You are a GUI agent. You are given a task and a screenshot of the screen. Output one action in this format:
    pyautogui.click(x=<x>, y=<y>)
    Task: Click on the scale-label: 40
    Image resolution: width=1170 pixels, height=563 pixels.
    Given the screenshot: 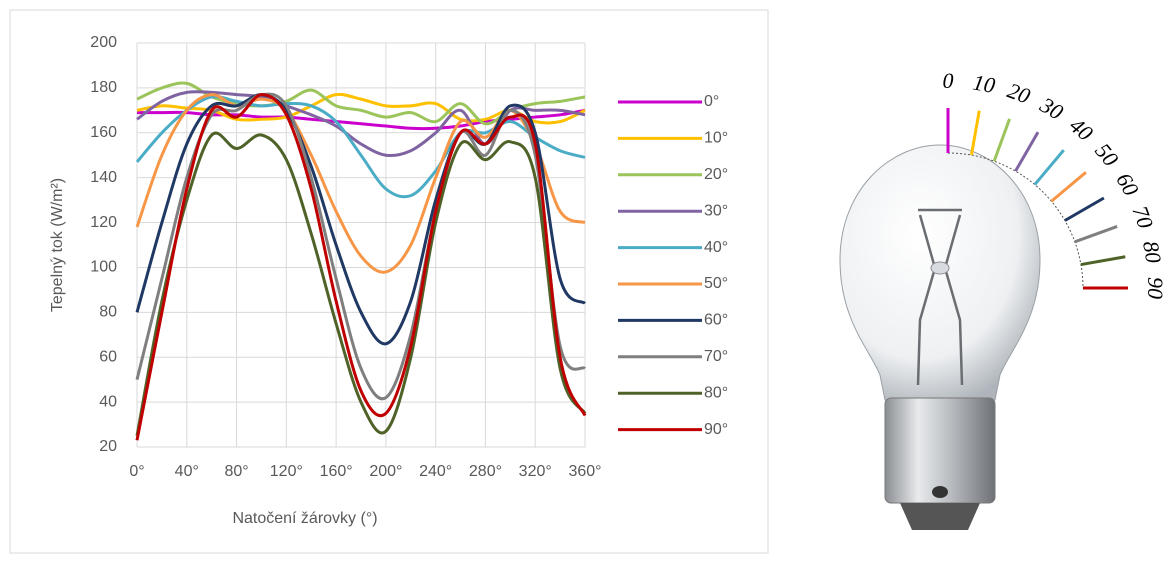 What is the action you would take?
    pyautogui.click(x=1081, y=128)
    